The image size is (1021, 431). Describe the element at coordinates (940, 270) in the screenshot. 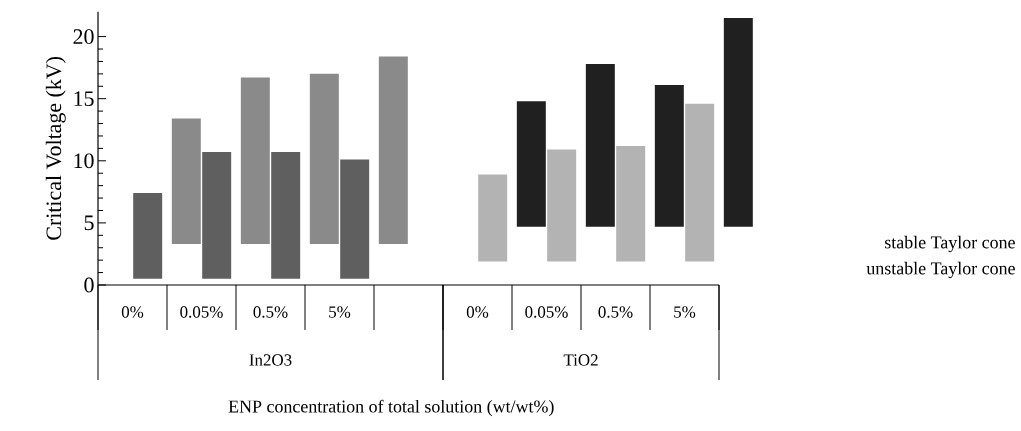

I see `text: unstable Taylor cone` at that location.